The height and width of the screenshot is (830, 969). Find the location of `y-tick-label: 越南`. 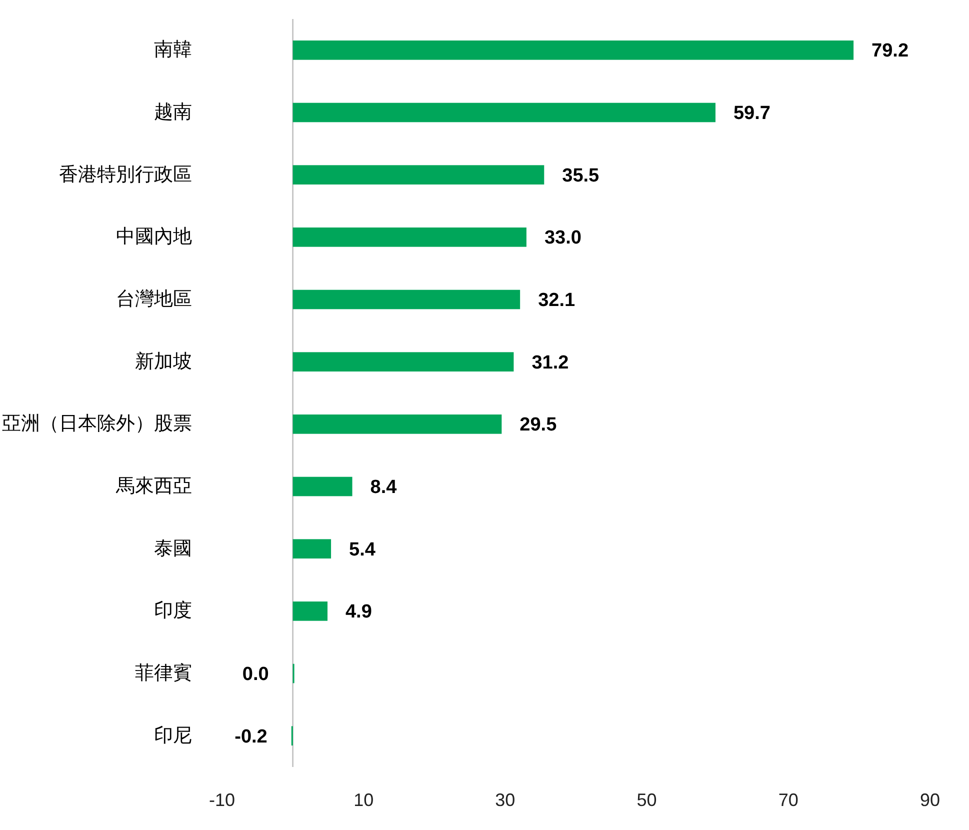

y-tick-label: 越南 is located at coordinates (173, 112).